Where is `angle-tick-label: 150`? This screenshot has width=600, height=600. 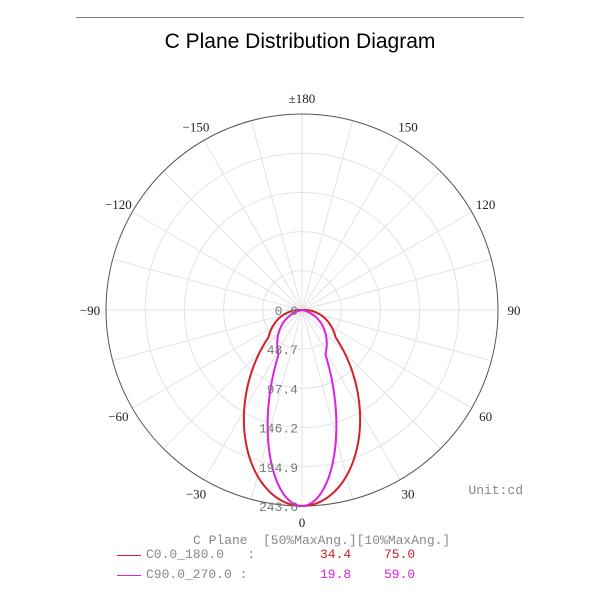 angle-tick-label: 150 is located at coordinates (408, 126).